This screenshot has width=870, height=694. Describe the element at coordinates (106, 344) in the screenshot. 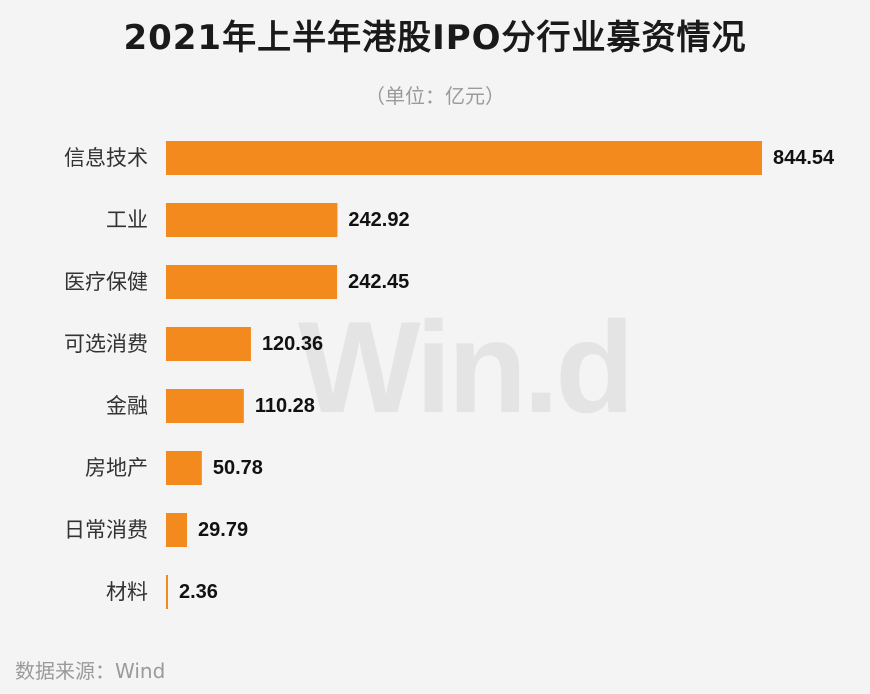

I see `category-label: 可选消费` at that location.